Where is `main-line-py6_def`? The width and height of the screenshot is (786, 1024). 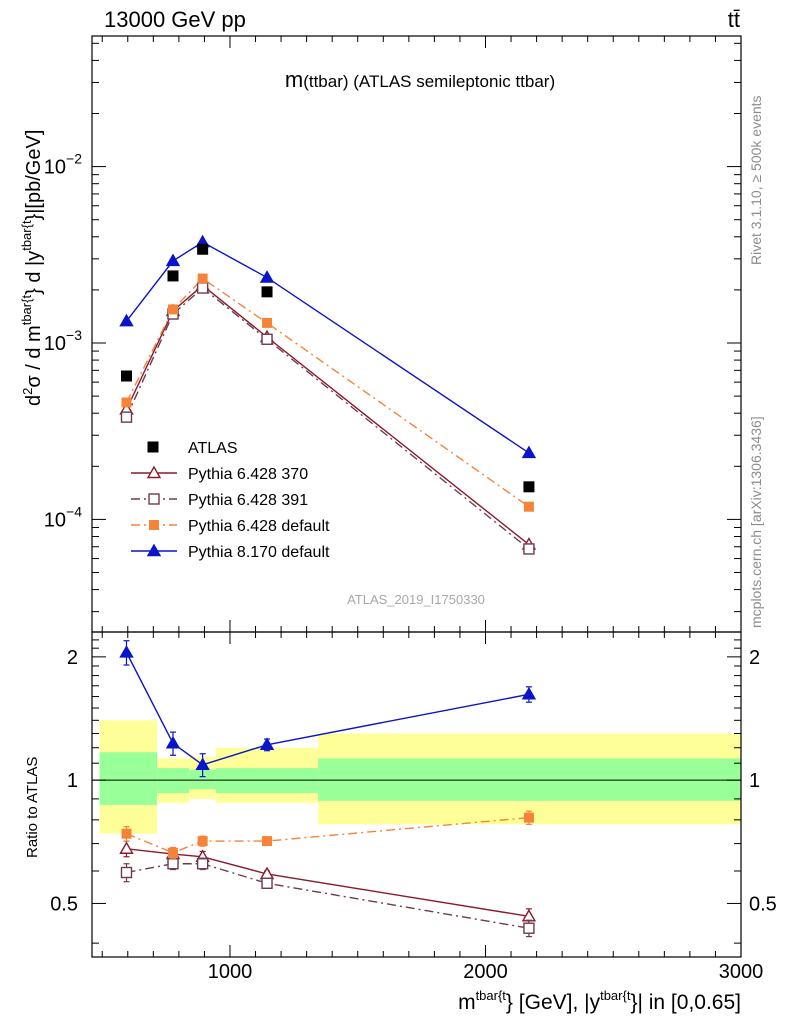
main-line-py6_def is located at coordinates (327, 392).